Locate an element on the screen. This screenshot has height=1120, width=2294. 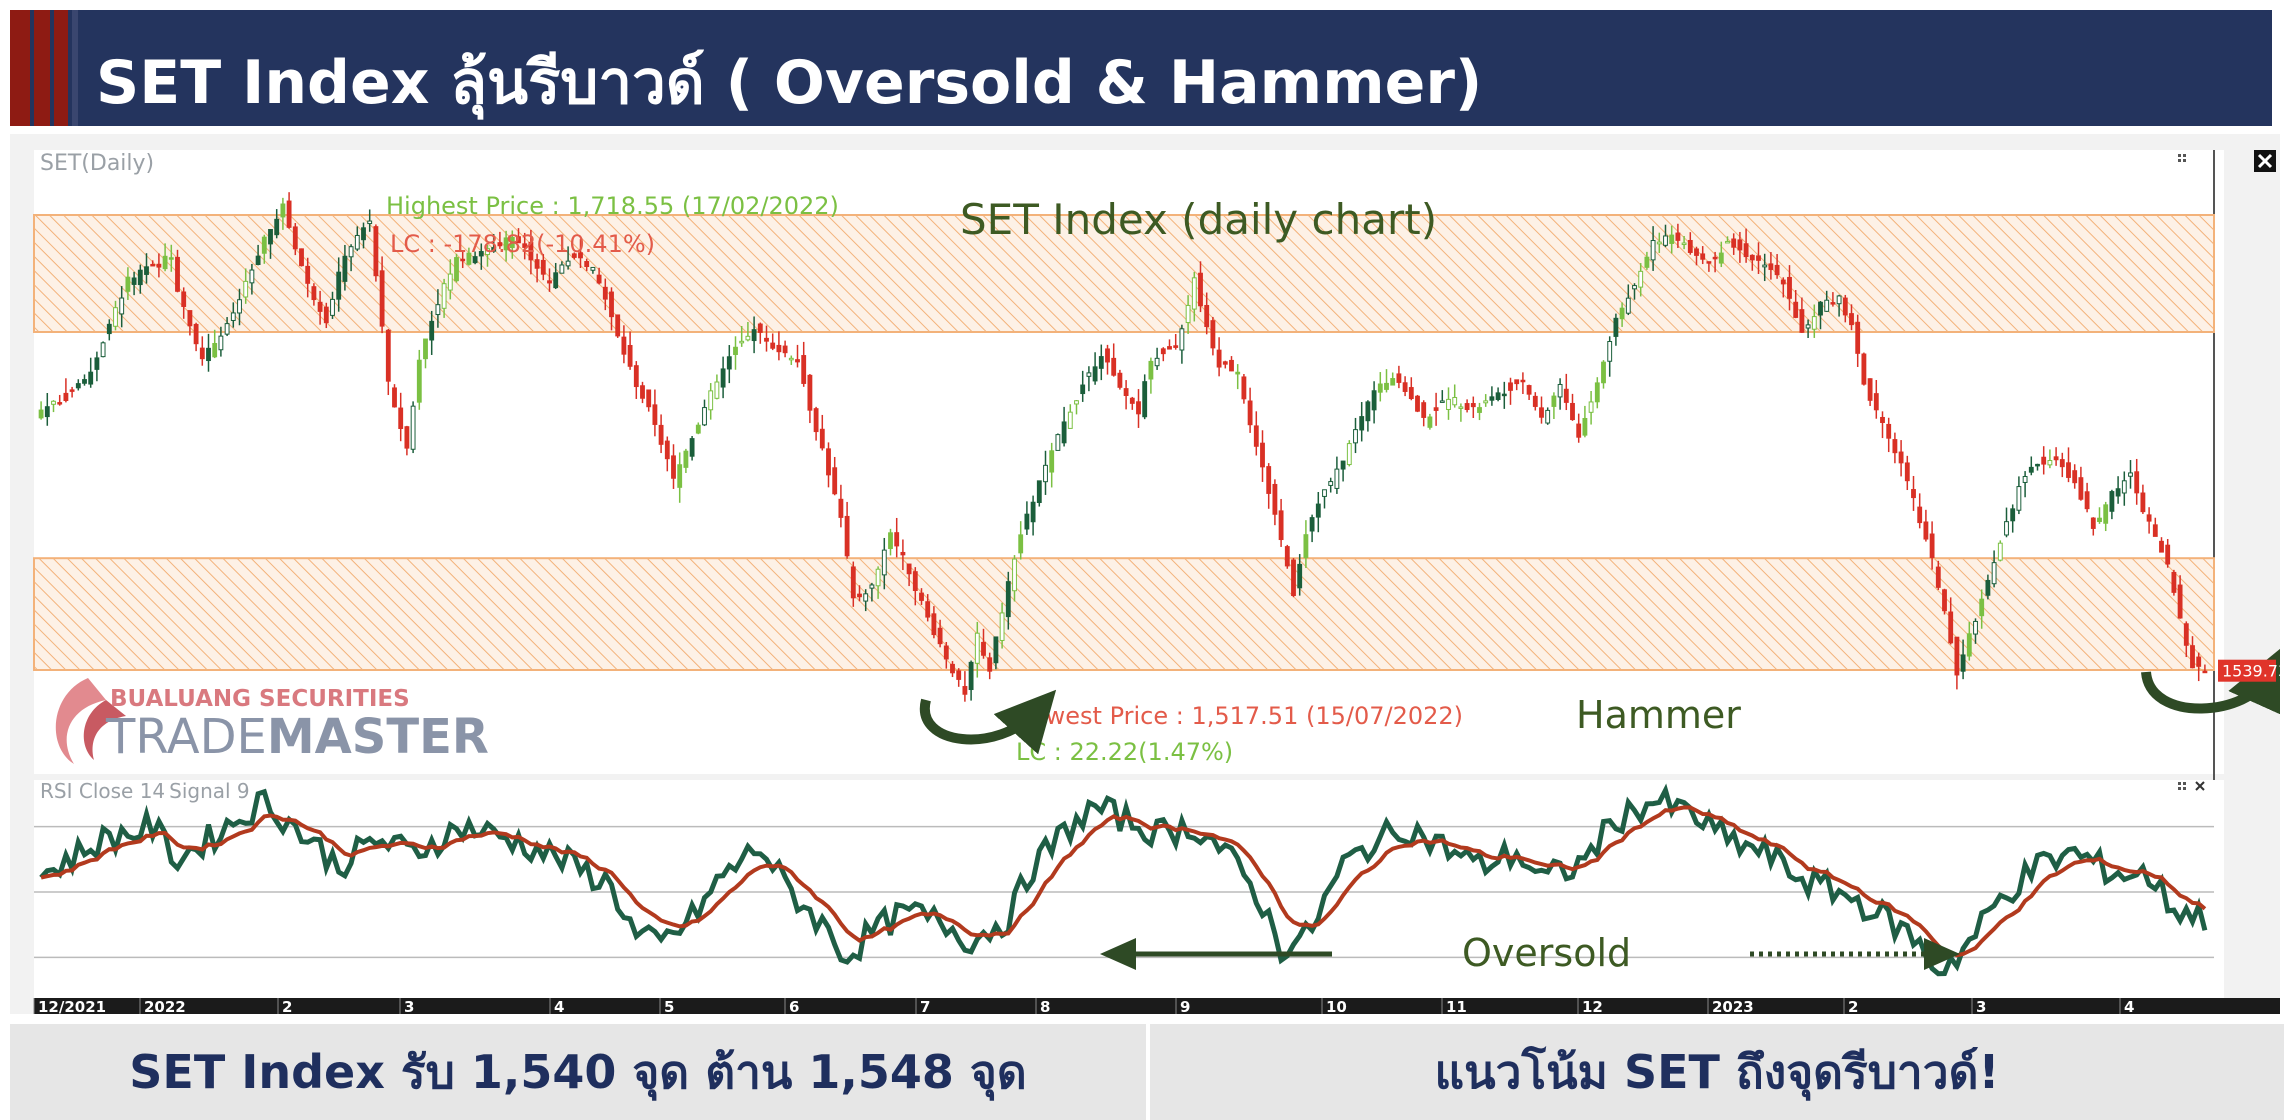
footer-divider is located at coordinates (1148, 1072).